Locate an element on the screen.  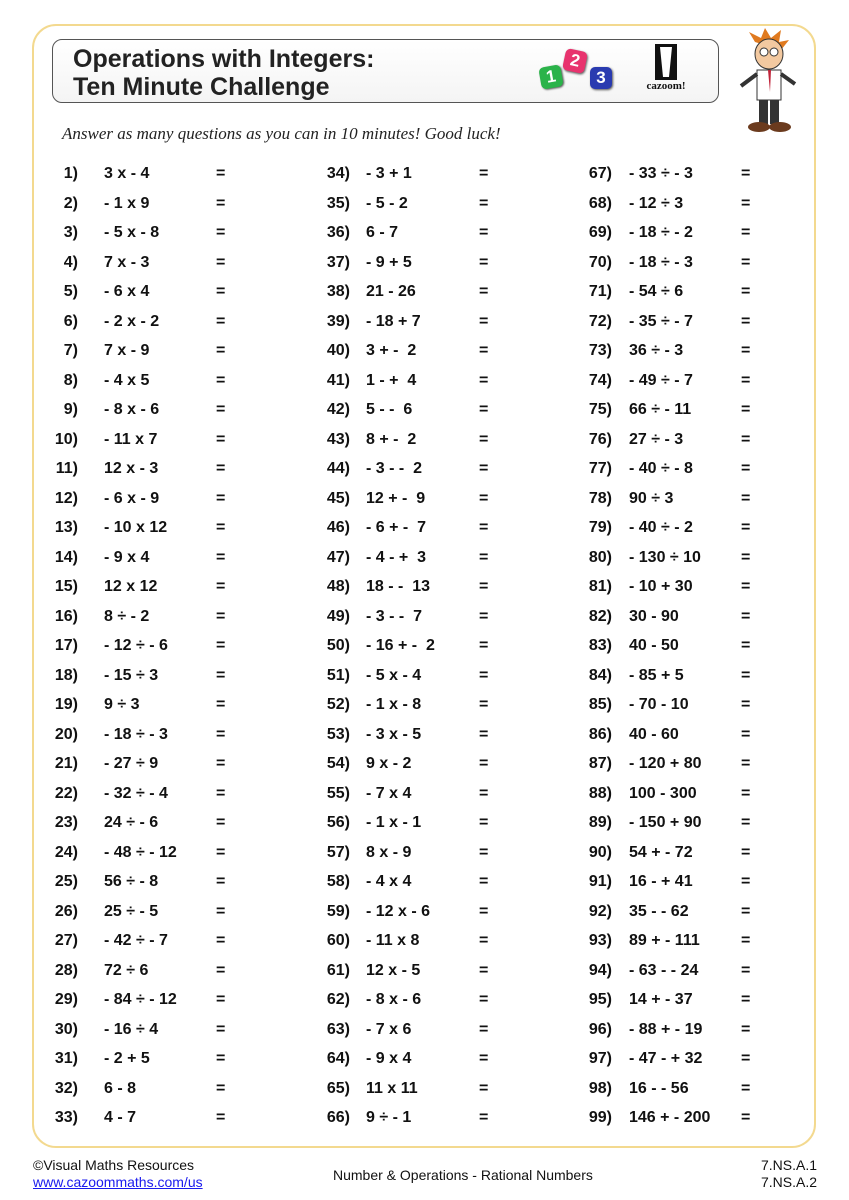
question-number: 92) is located at coordinates (600, 911).